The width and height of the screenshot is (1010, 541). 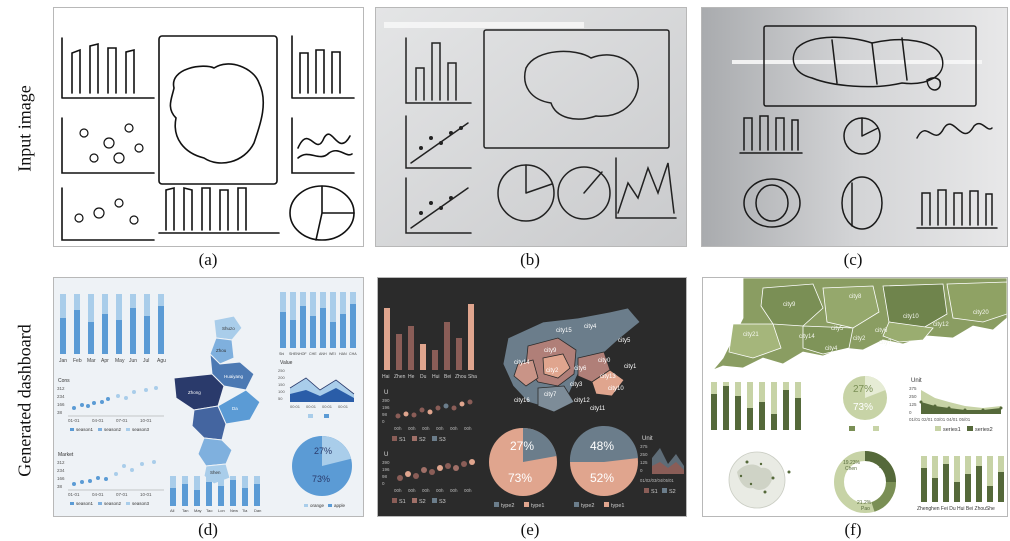 I want to click on svg-text: 234, so click(x=61, y=470).